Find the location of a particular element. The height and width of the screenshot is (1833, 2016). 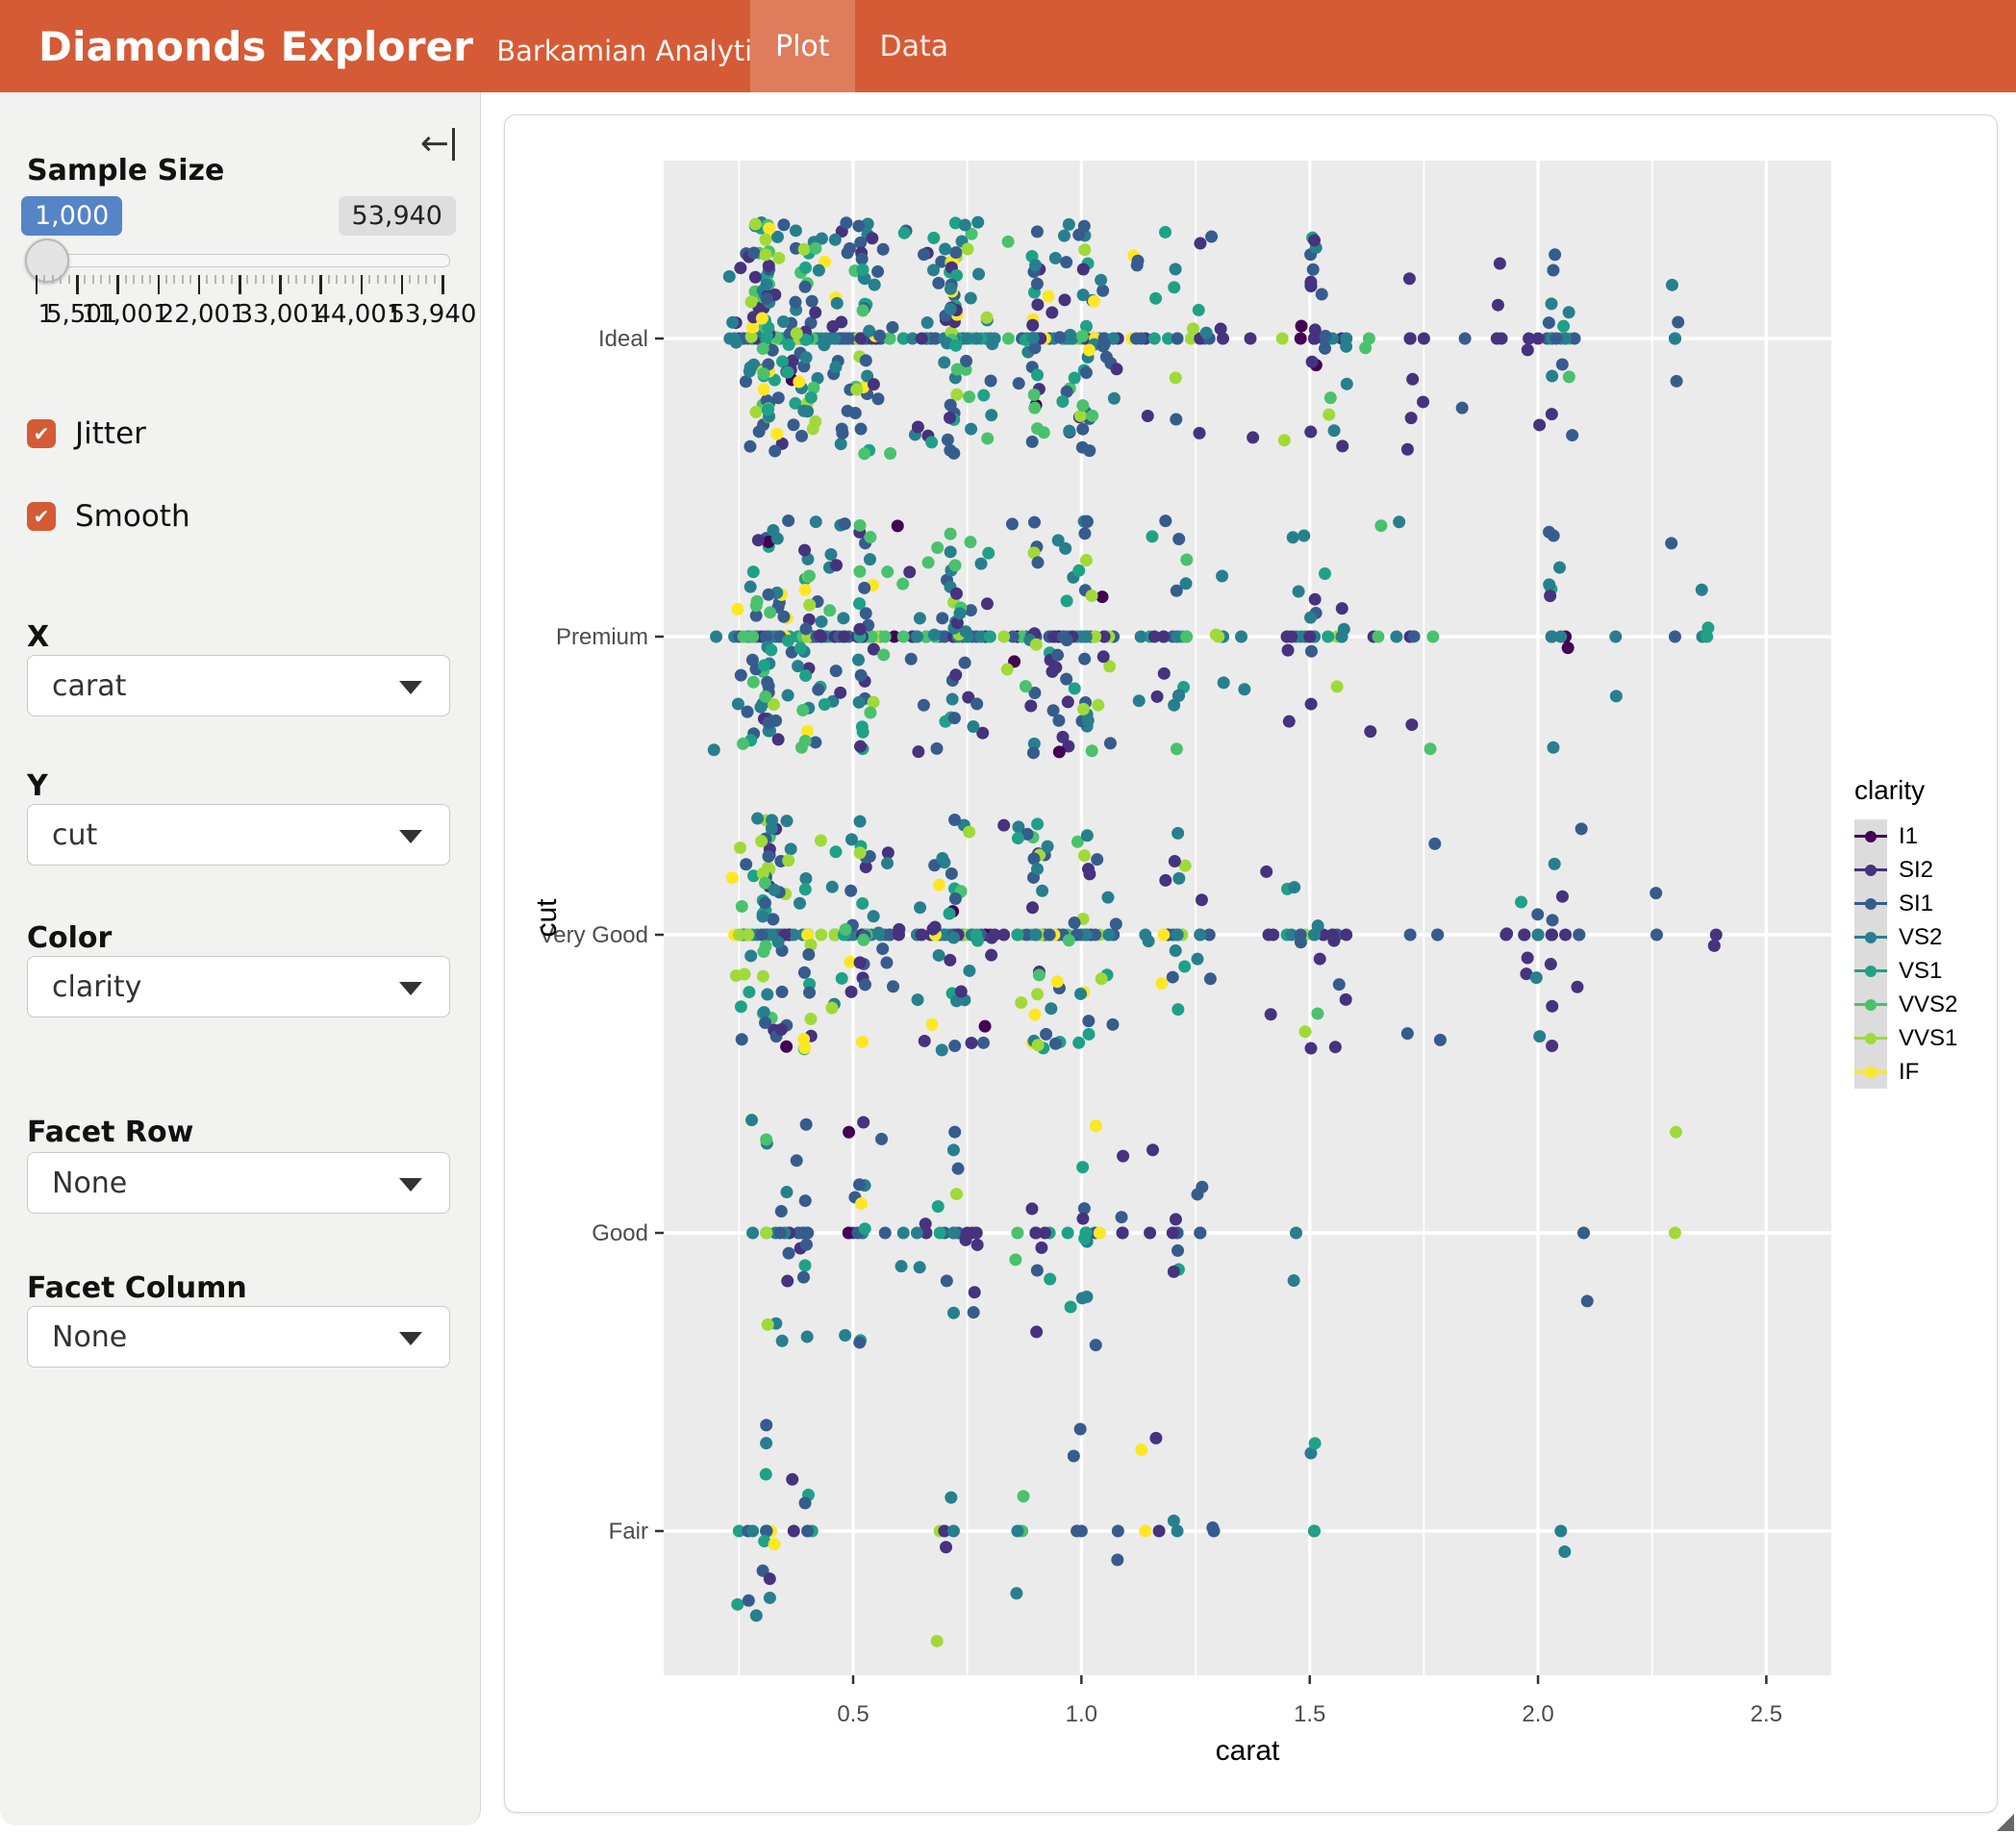

facet-row-select-label: Facet Row is located at coordinates (111, 1132).